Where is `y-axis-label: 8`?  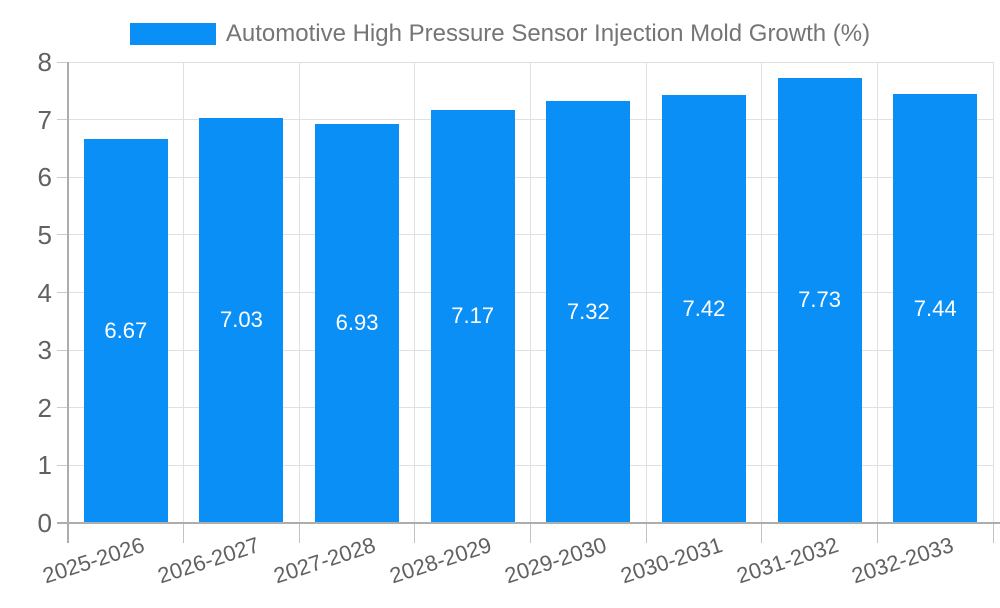
y-axis-label: 8 is located at coordinates (44, 62).